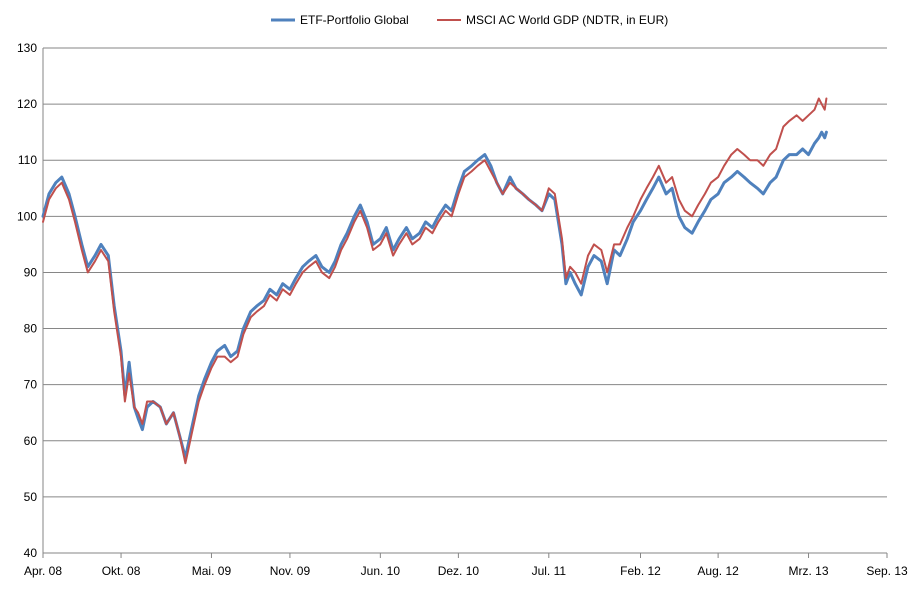 The height and width of the screenshot is (589, 924). Describe the element at coordinates (212, 571) in the screenshot. I see `x-tick-label-2: Mai. 09` at that location.